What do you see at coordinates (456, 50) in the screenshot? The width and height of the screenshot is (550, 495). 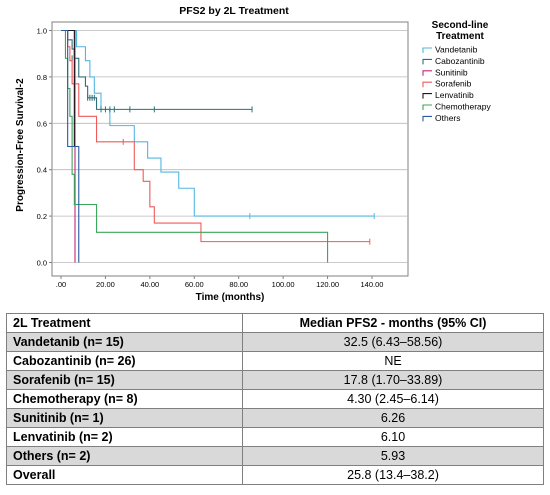 I see `legend-label-vandetanib: Vandetanib` at bounding box center [456, 50].